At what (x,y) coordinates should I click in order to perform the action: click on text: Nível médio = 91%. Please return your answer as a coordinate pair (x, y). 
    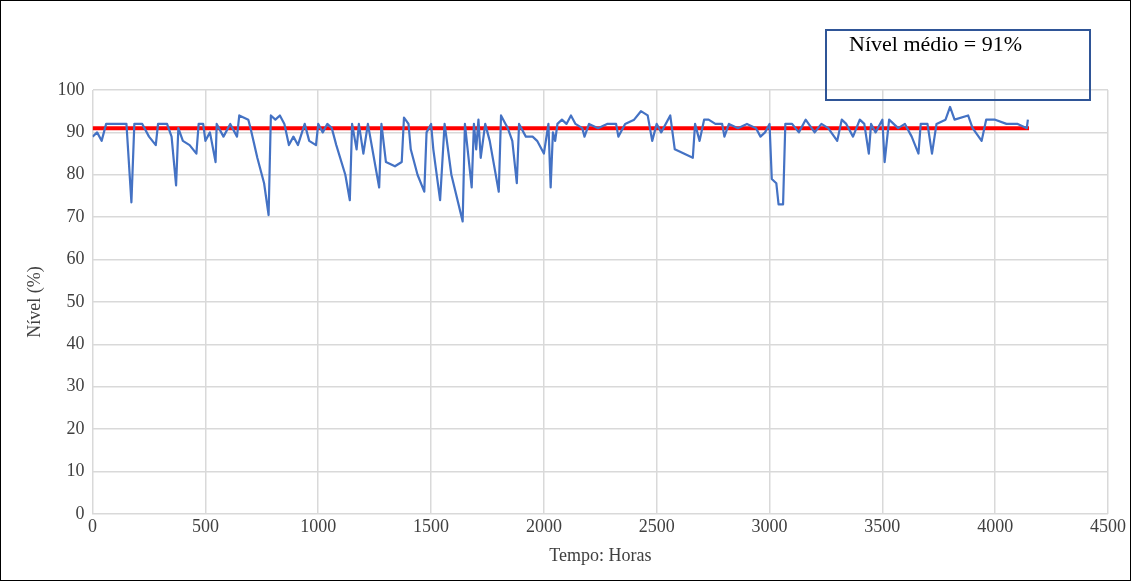
    Looking at the image, I should click on (958, 65).